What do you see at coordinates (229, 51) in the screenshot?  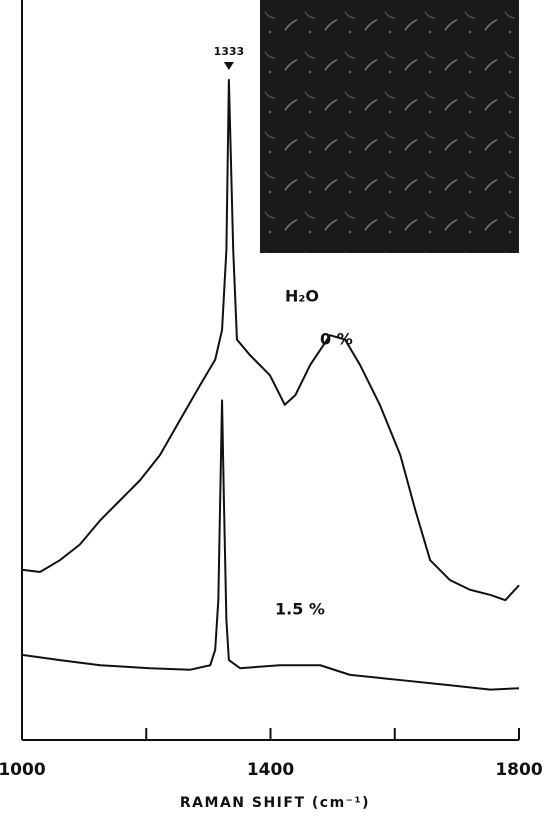 I see `peak-label: 1333` at bounding box center [229, 51].